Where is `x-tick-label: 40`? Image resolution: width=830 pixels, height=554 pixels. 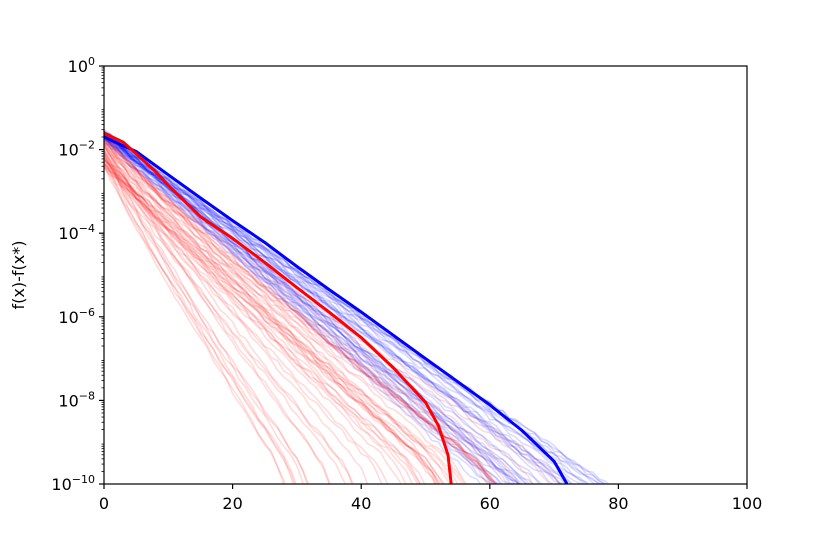 x-tick-label: 40 is located at coordinates (361, 503).